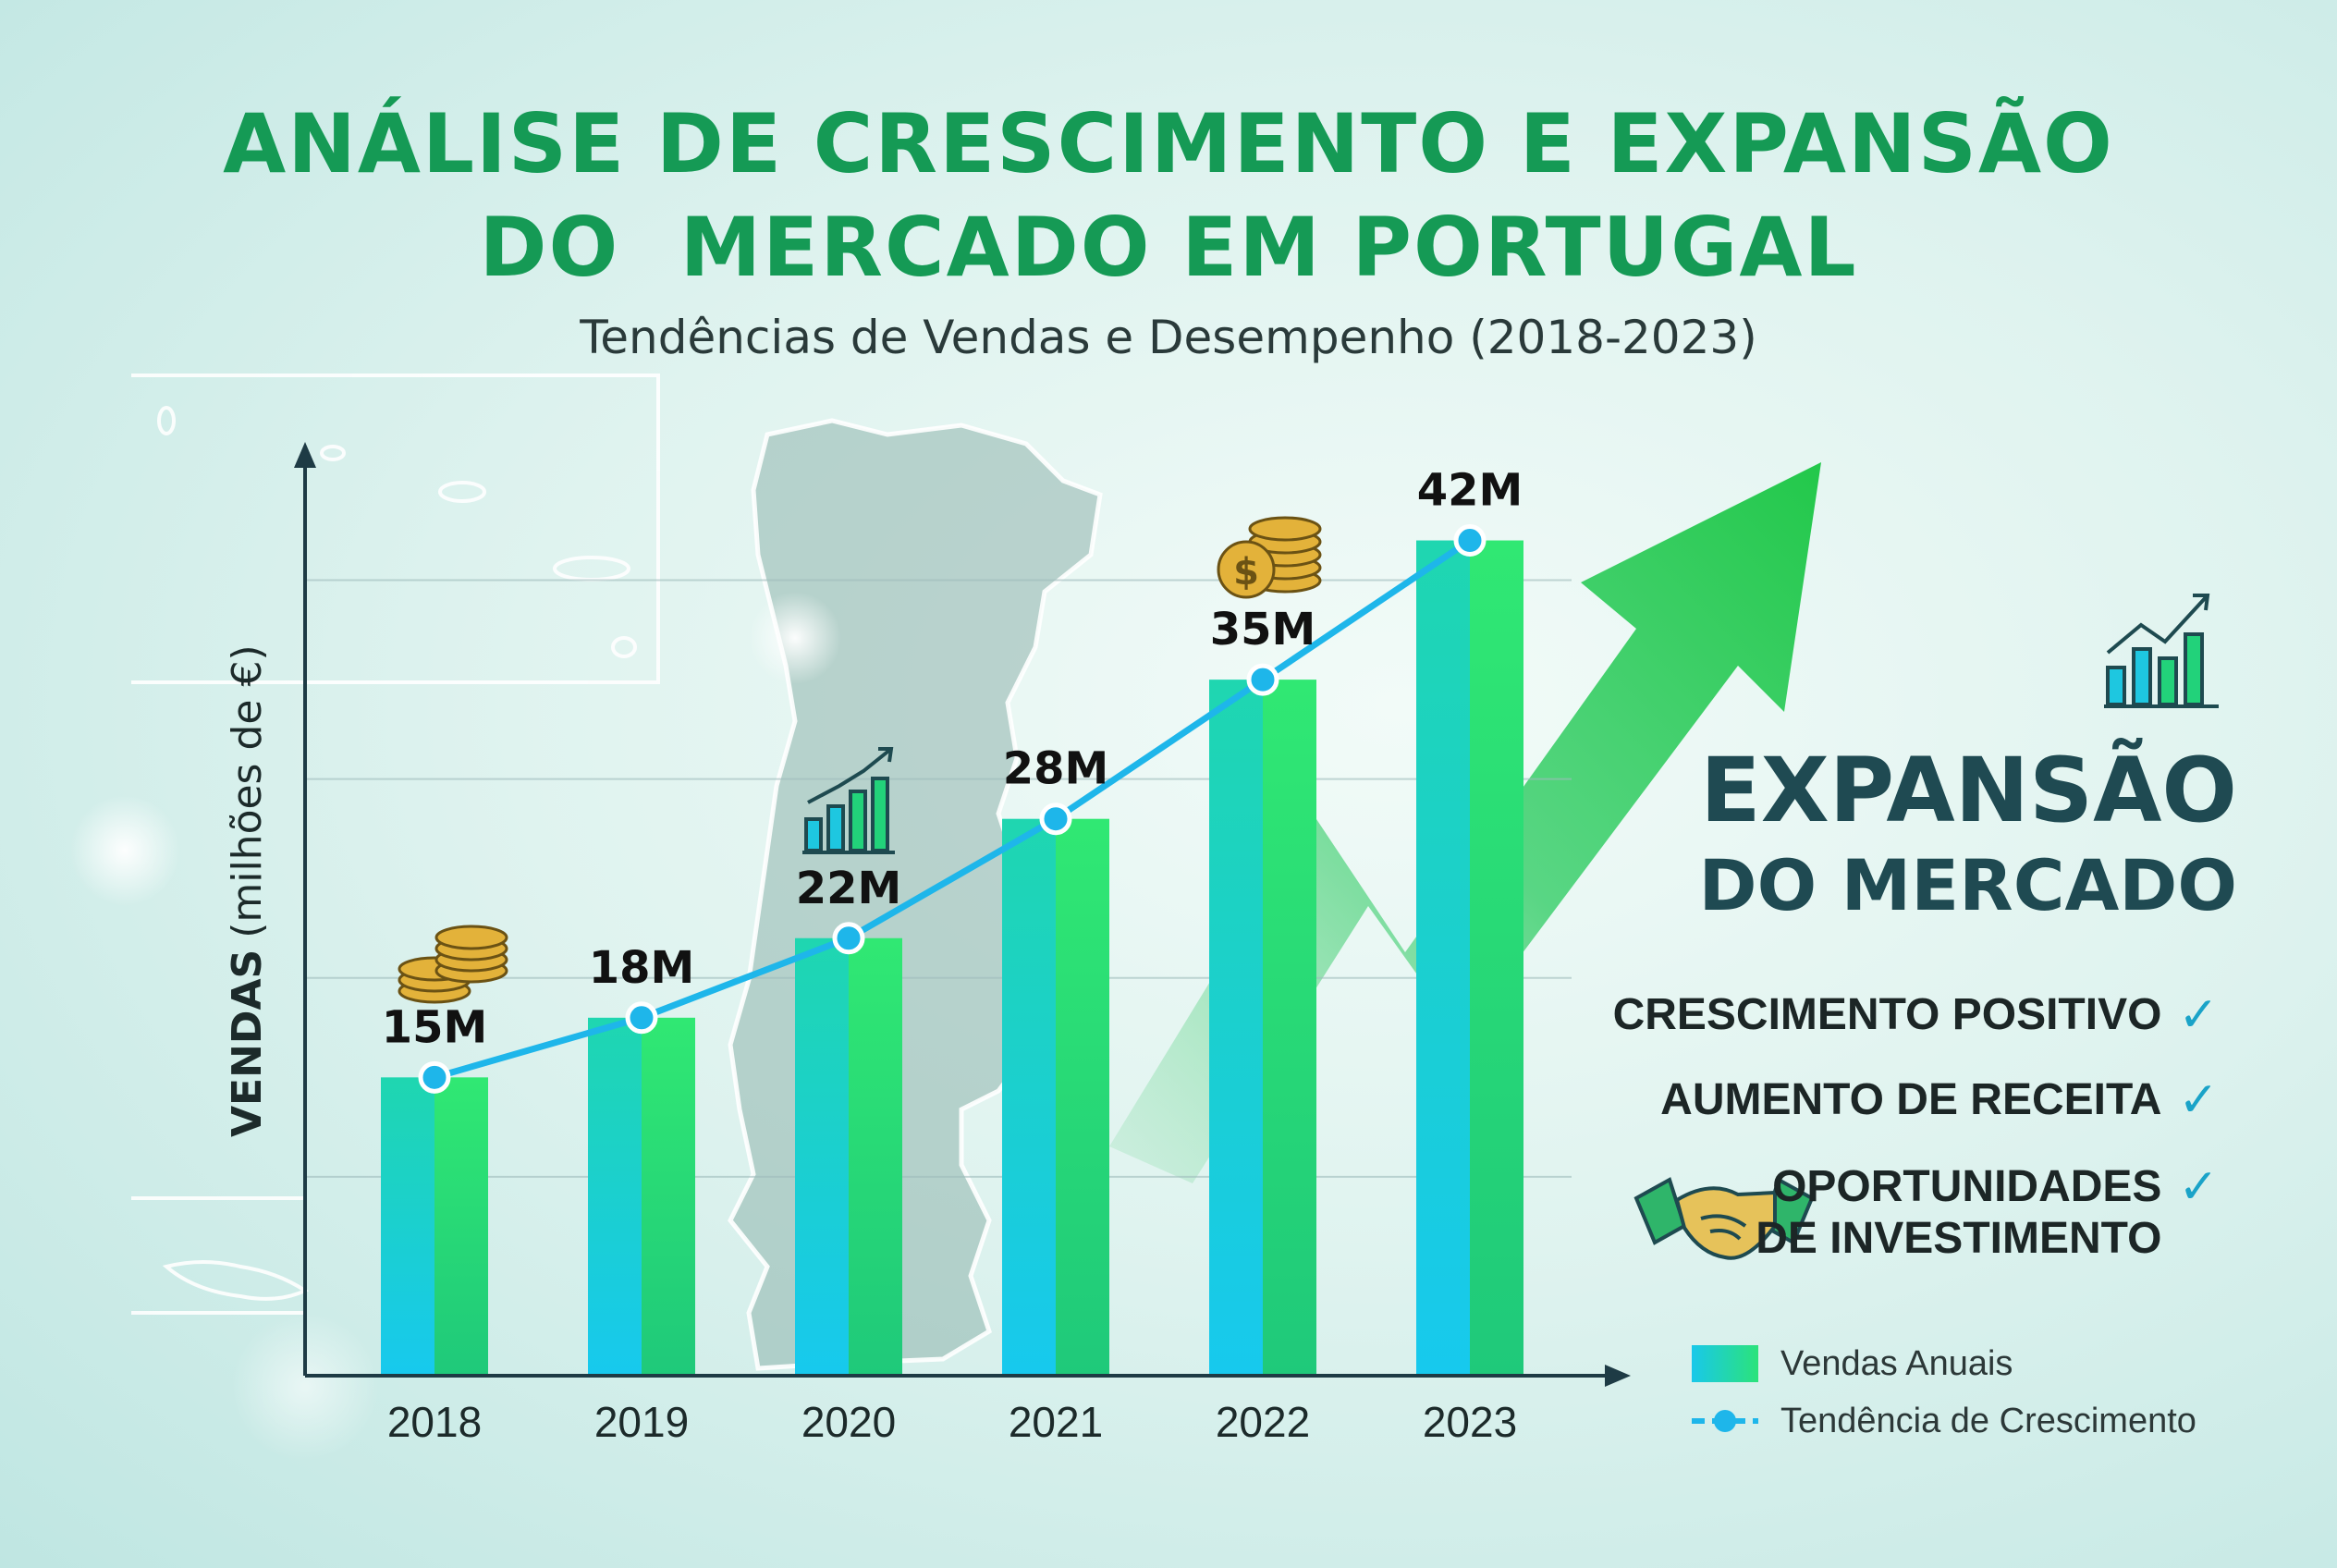  What do you see at coordinates (1725, 1364) in the screenshot?
I see `legend-swatch-bars` at bounding box center [1725, 1364].